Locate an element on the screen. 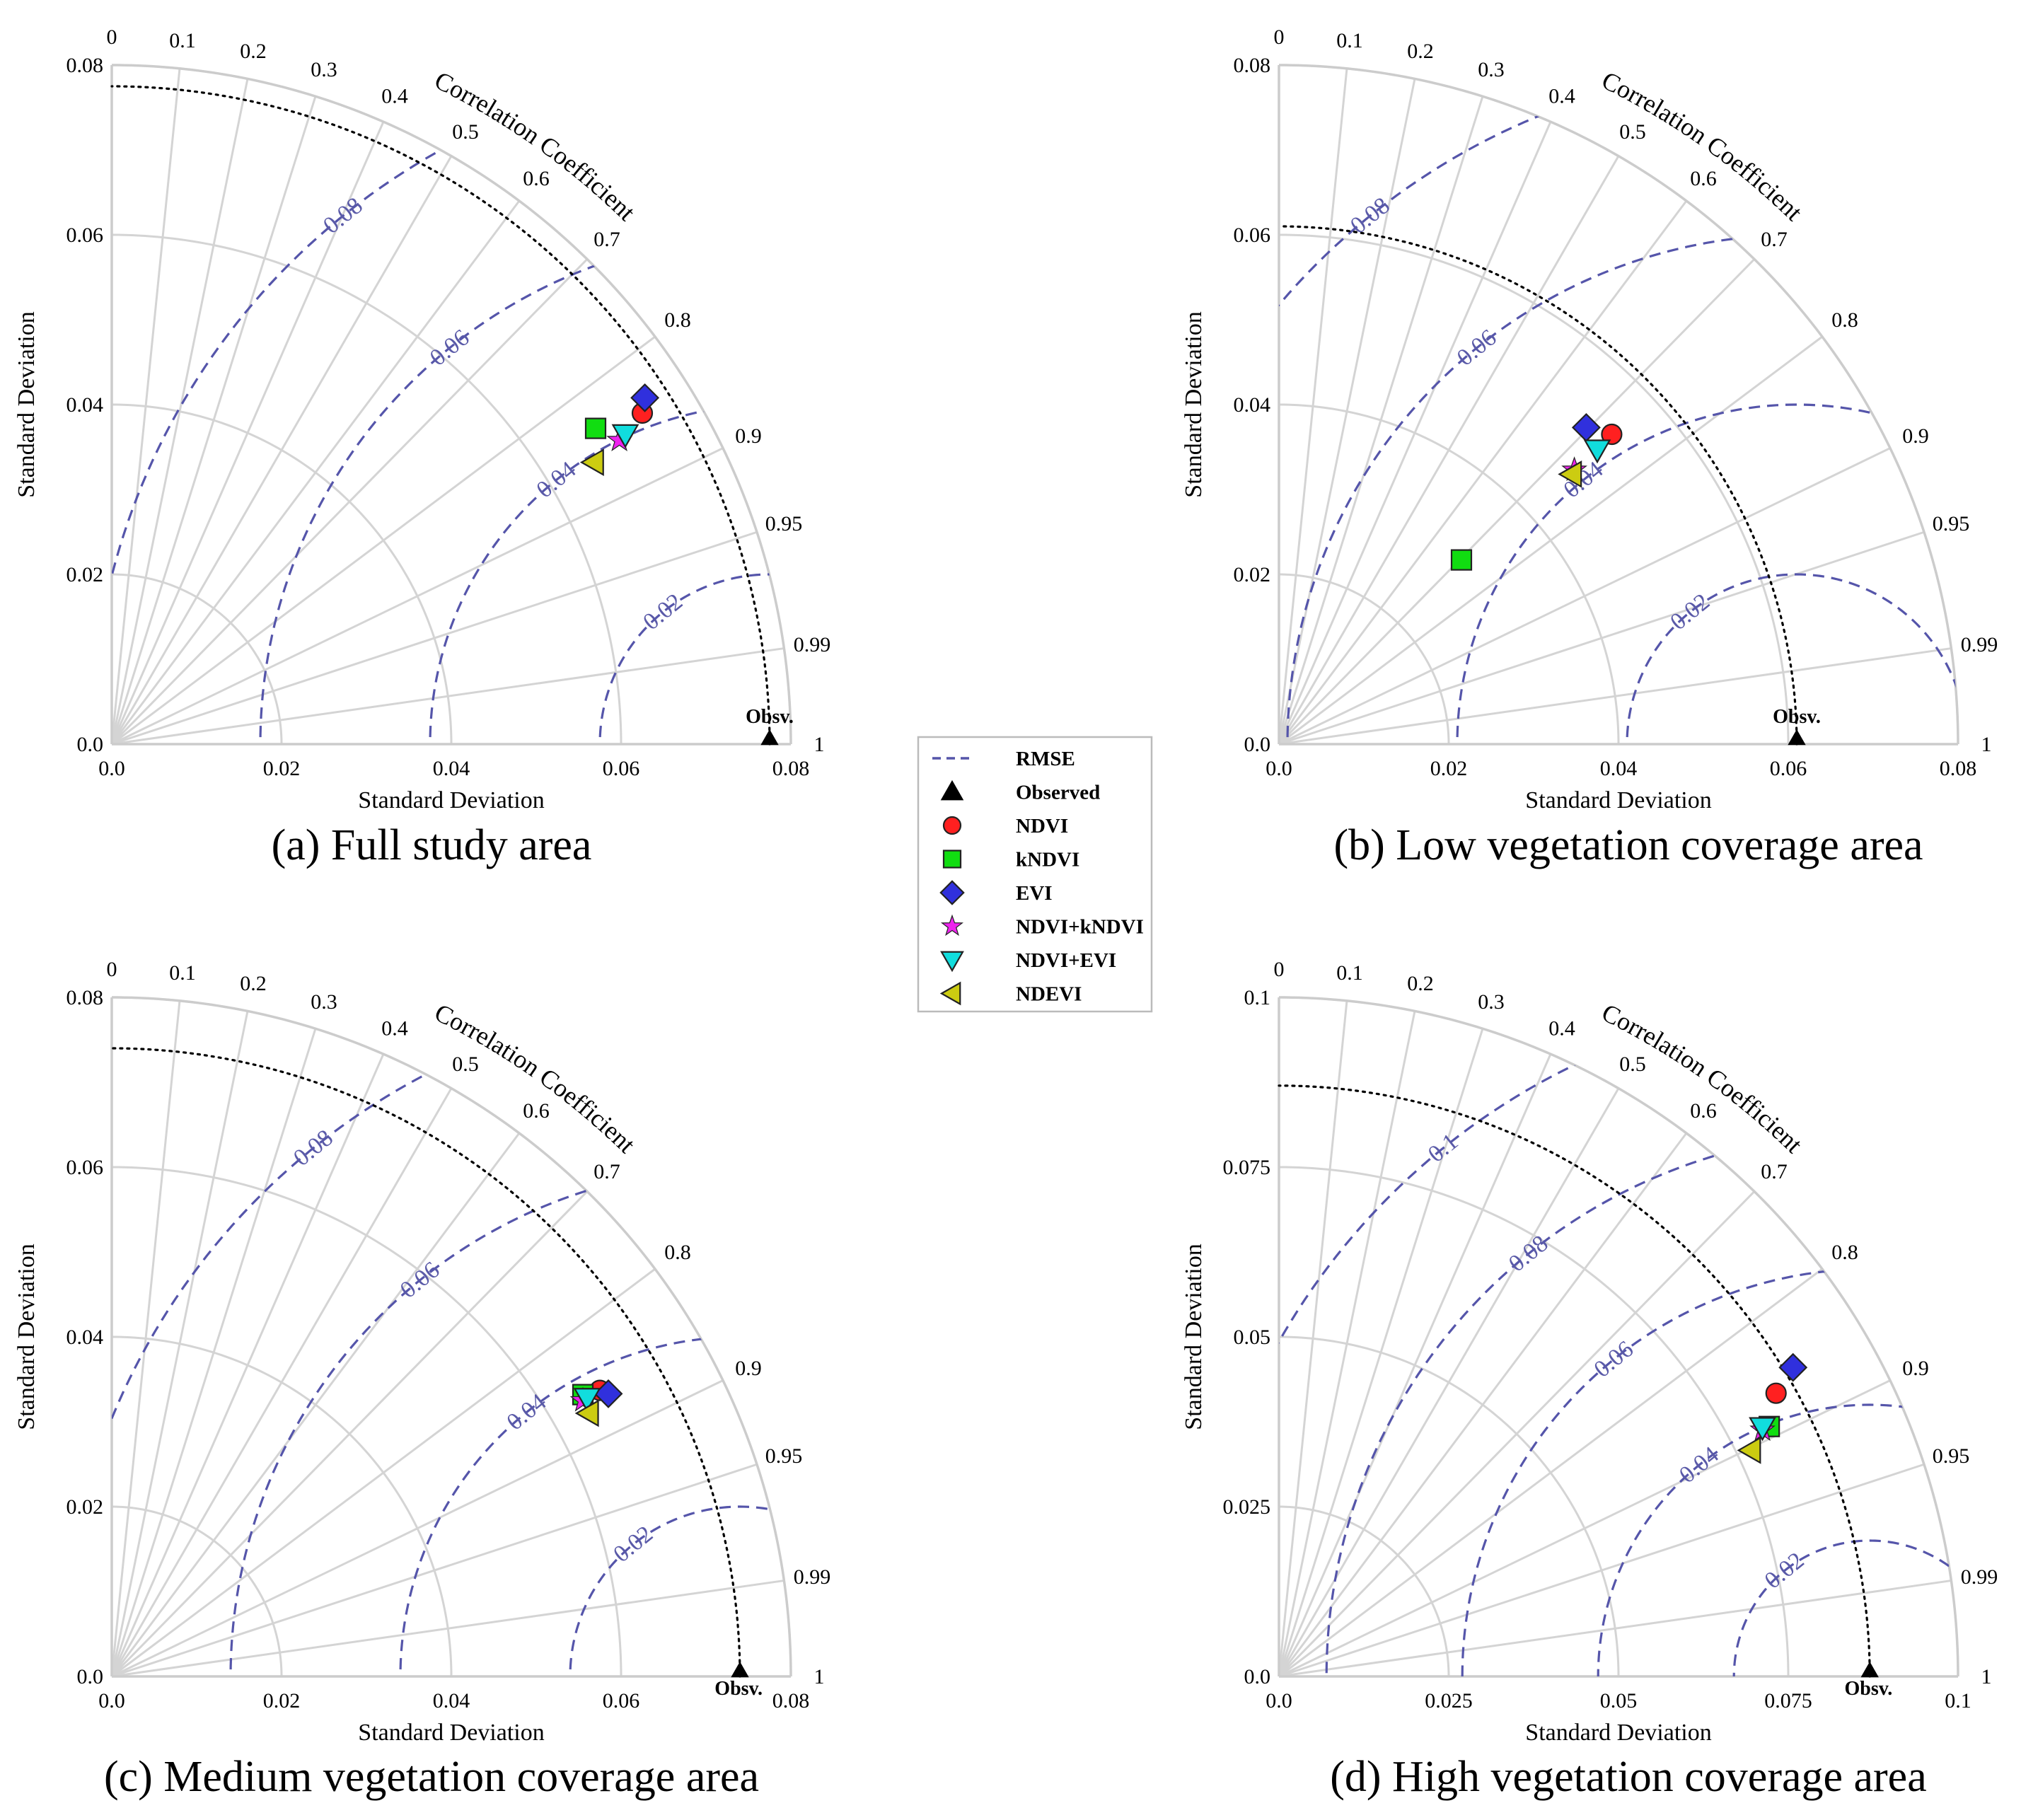 This screenshot has width=2021, height=1820. y-tick-label: 0.05 is located at coordinates (1252, 1337).